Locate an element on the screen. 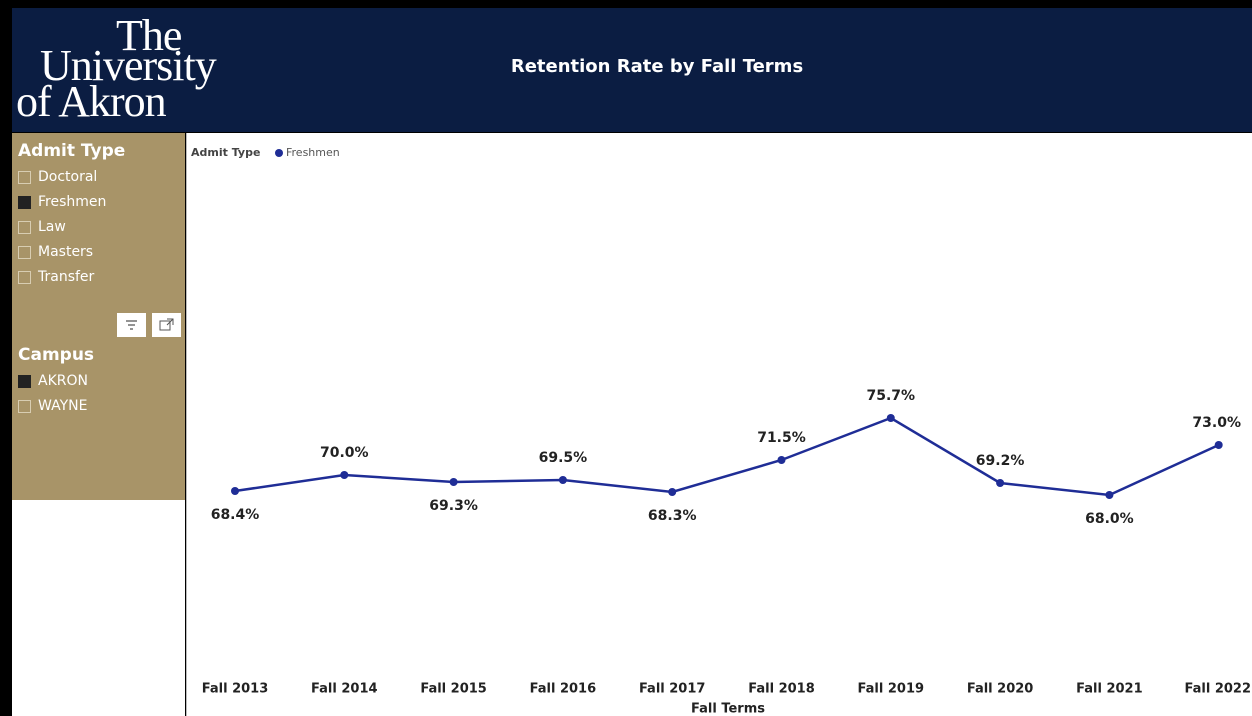 The width and height of the screenshot is (1252, 716). slicer-item: Freshmen is located at coordinates (62, 202).